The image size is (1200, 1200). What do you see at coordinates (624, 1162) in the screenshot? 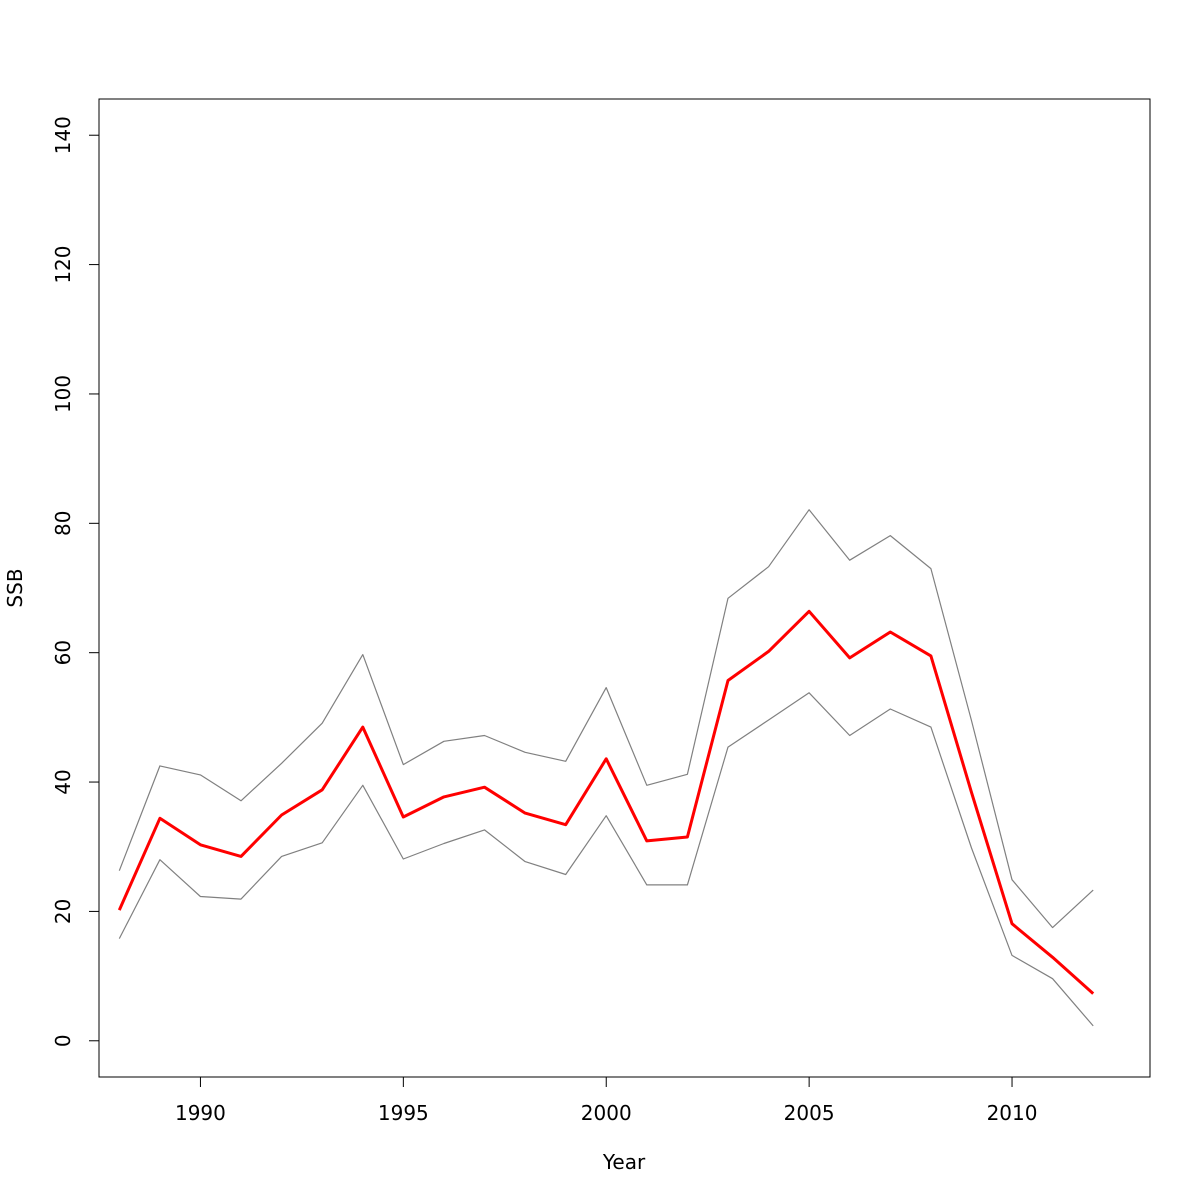
I see `x-axis-title: Year` at bounding box center [624, 1162].